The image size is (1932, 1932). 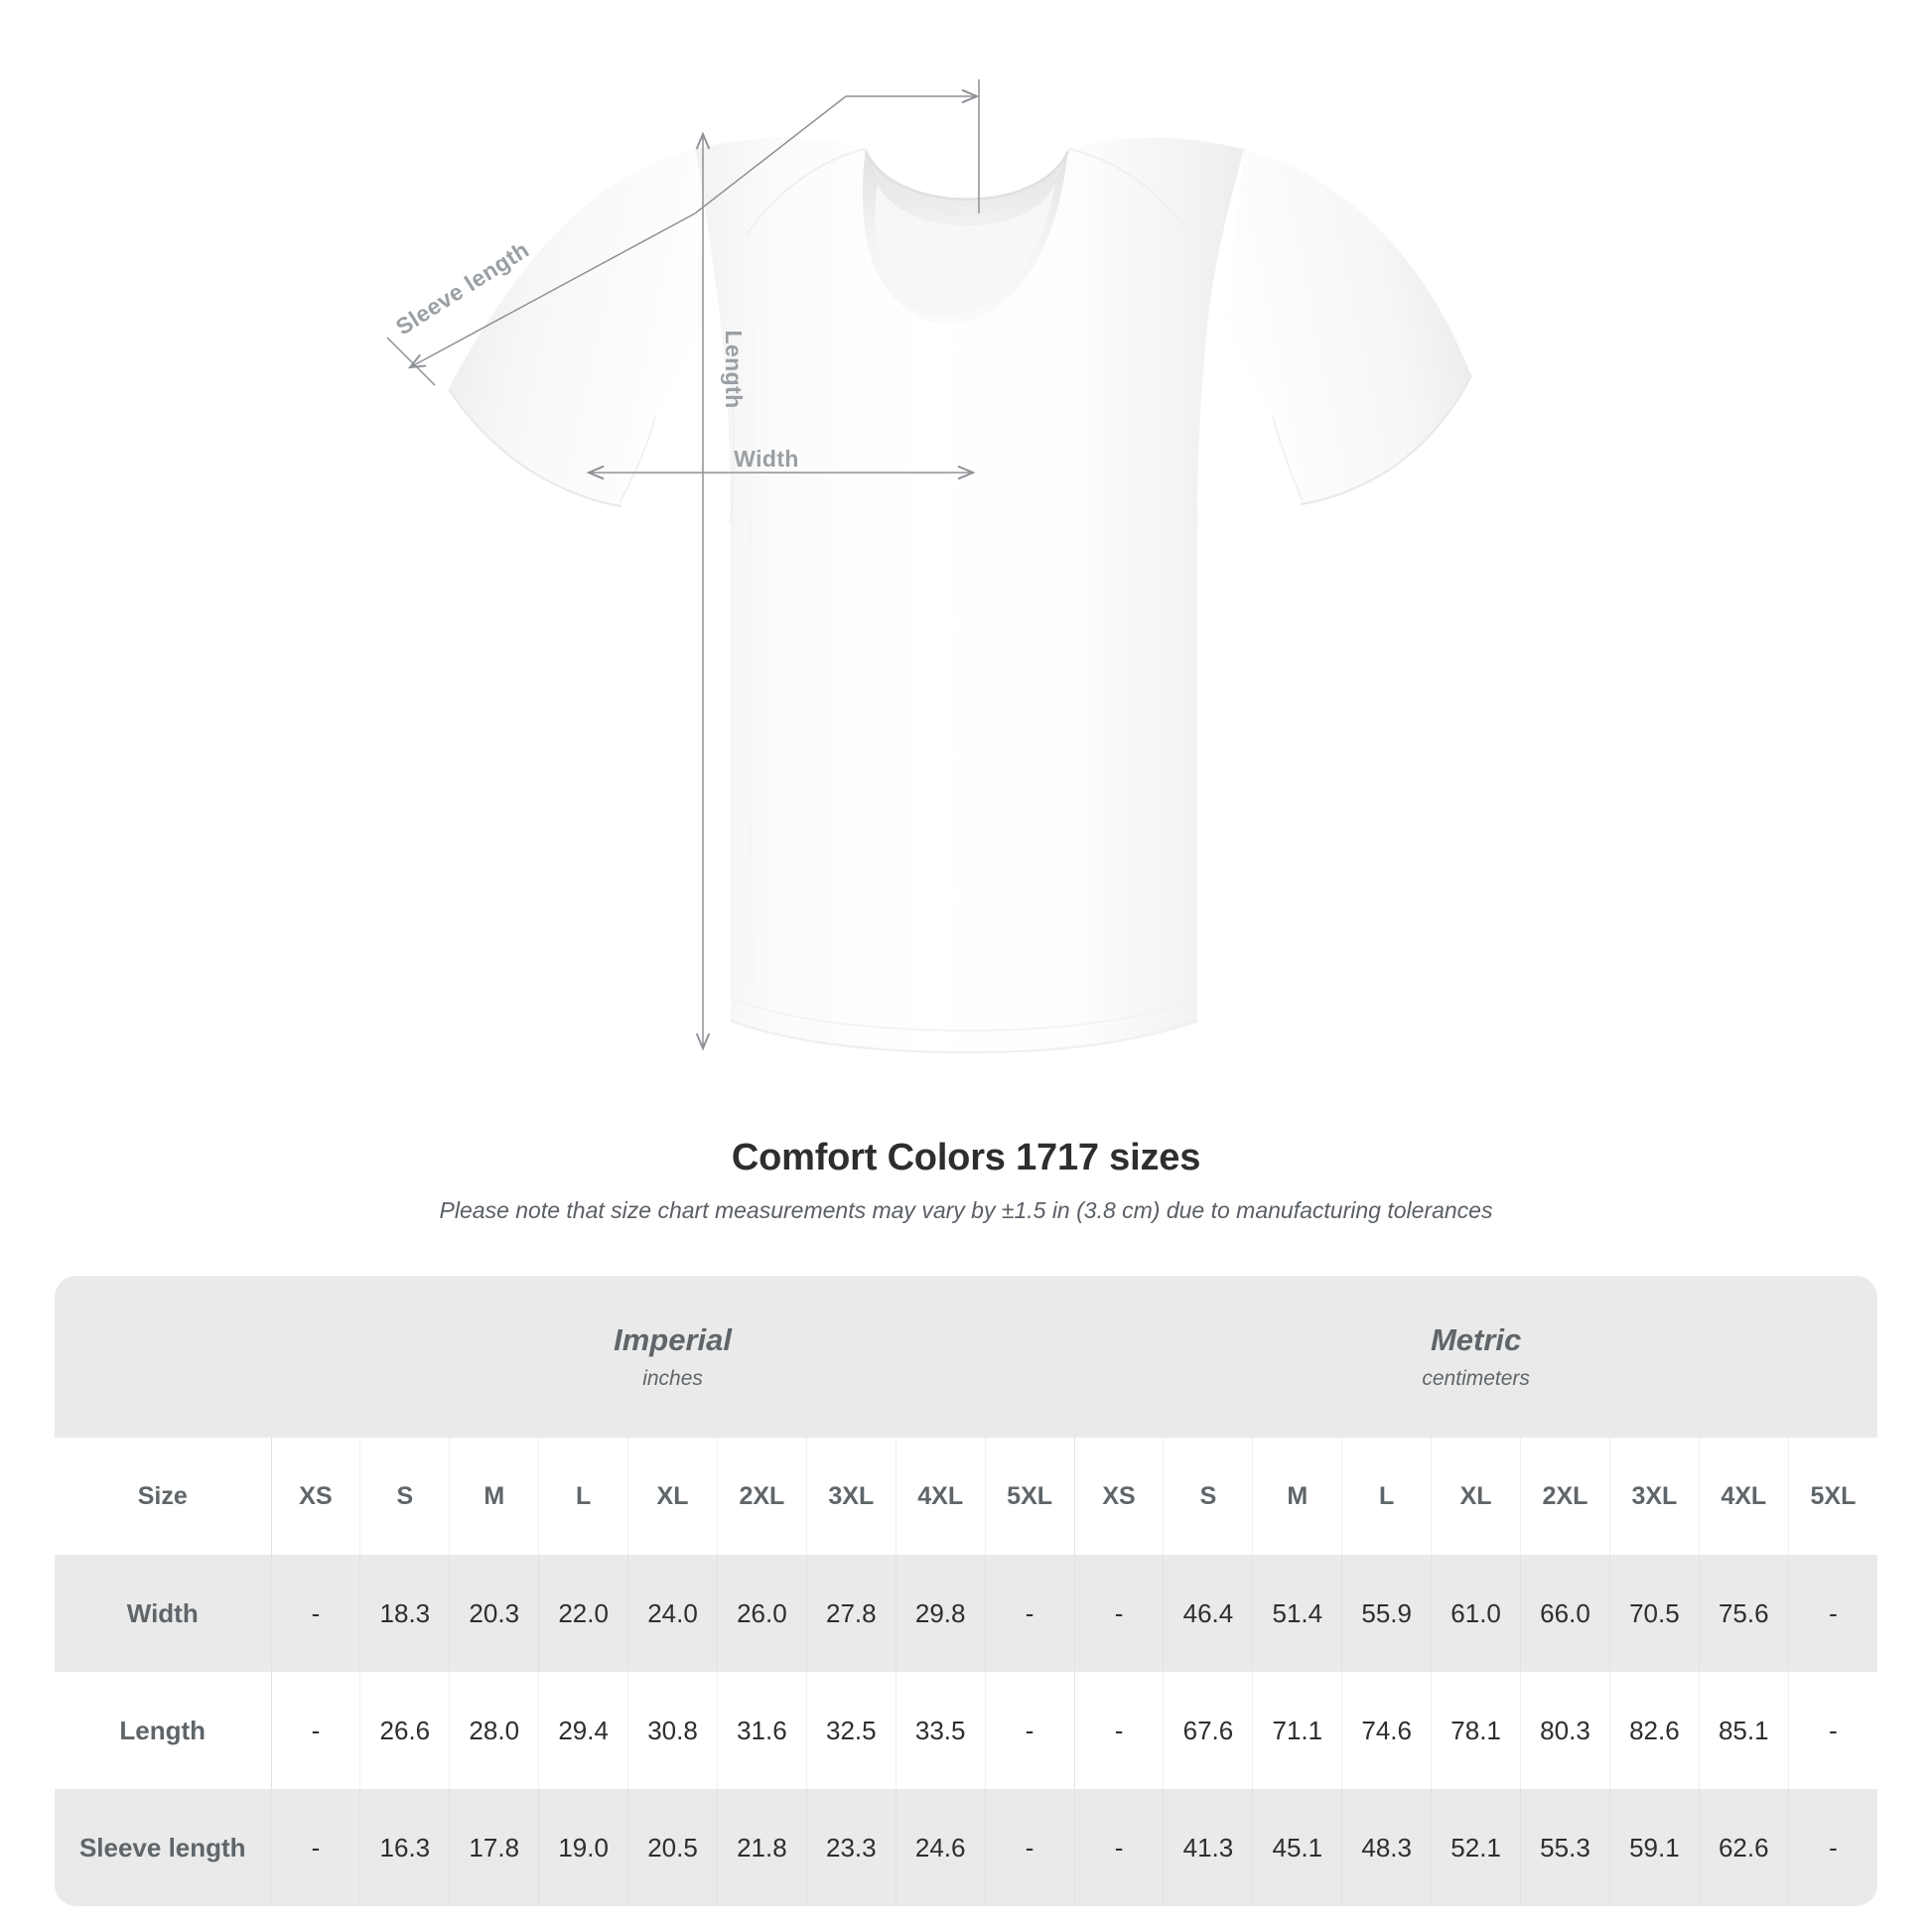 What do you see at coordinates (761, 1496) in the screenshot?
I see `size-header-imperial-2xl: 2XL` at bounding box center [761, 1496].